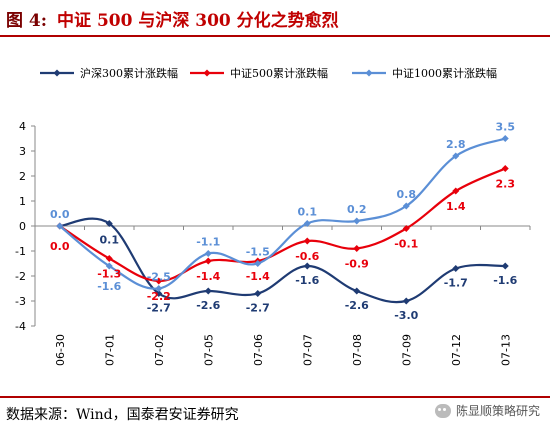 This screenshot has height=430, width=550. What do you see at coordinates (22, 226) in the screenshot?
I see `y-tick-label: 0` at bounding box center [22, 226].